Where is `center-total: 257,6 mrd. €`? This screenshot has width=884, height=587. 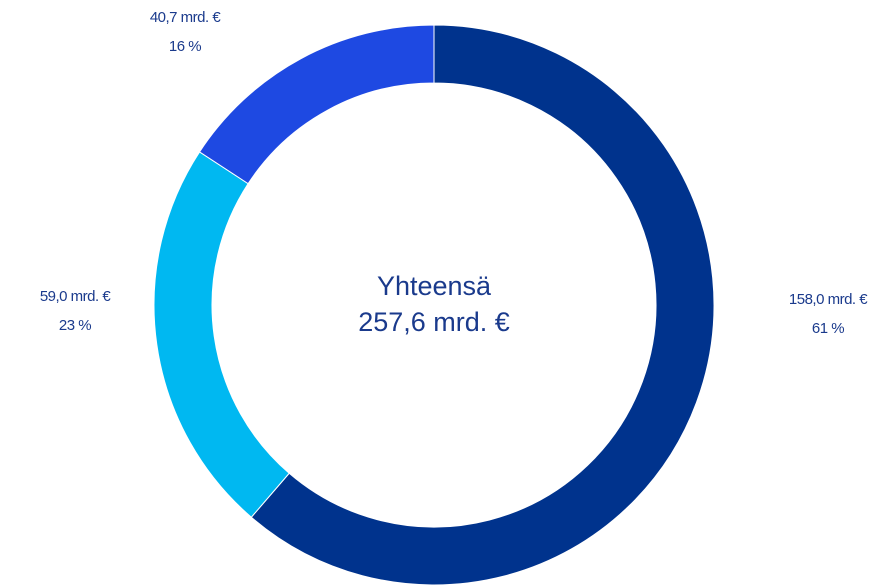 center-total: 257,6 mrd. € is located at coordinates (434, 322).